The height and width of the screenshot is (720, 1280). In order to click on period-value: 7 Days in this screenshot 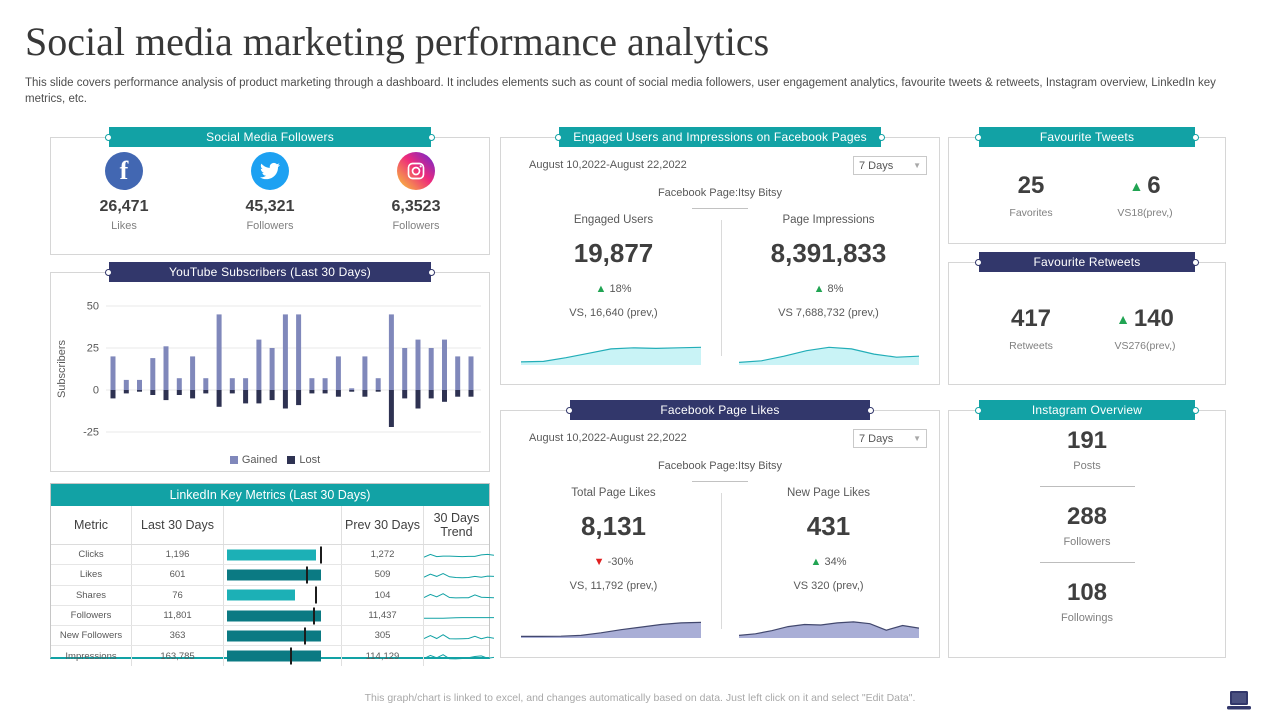, I will do `click(876, 165)`.